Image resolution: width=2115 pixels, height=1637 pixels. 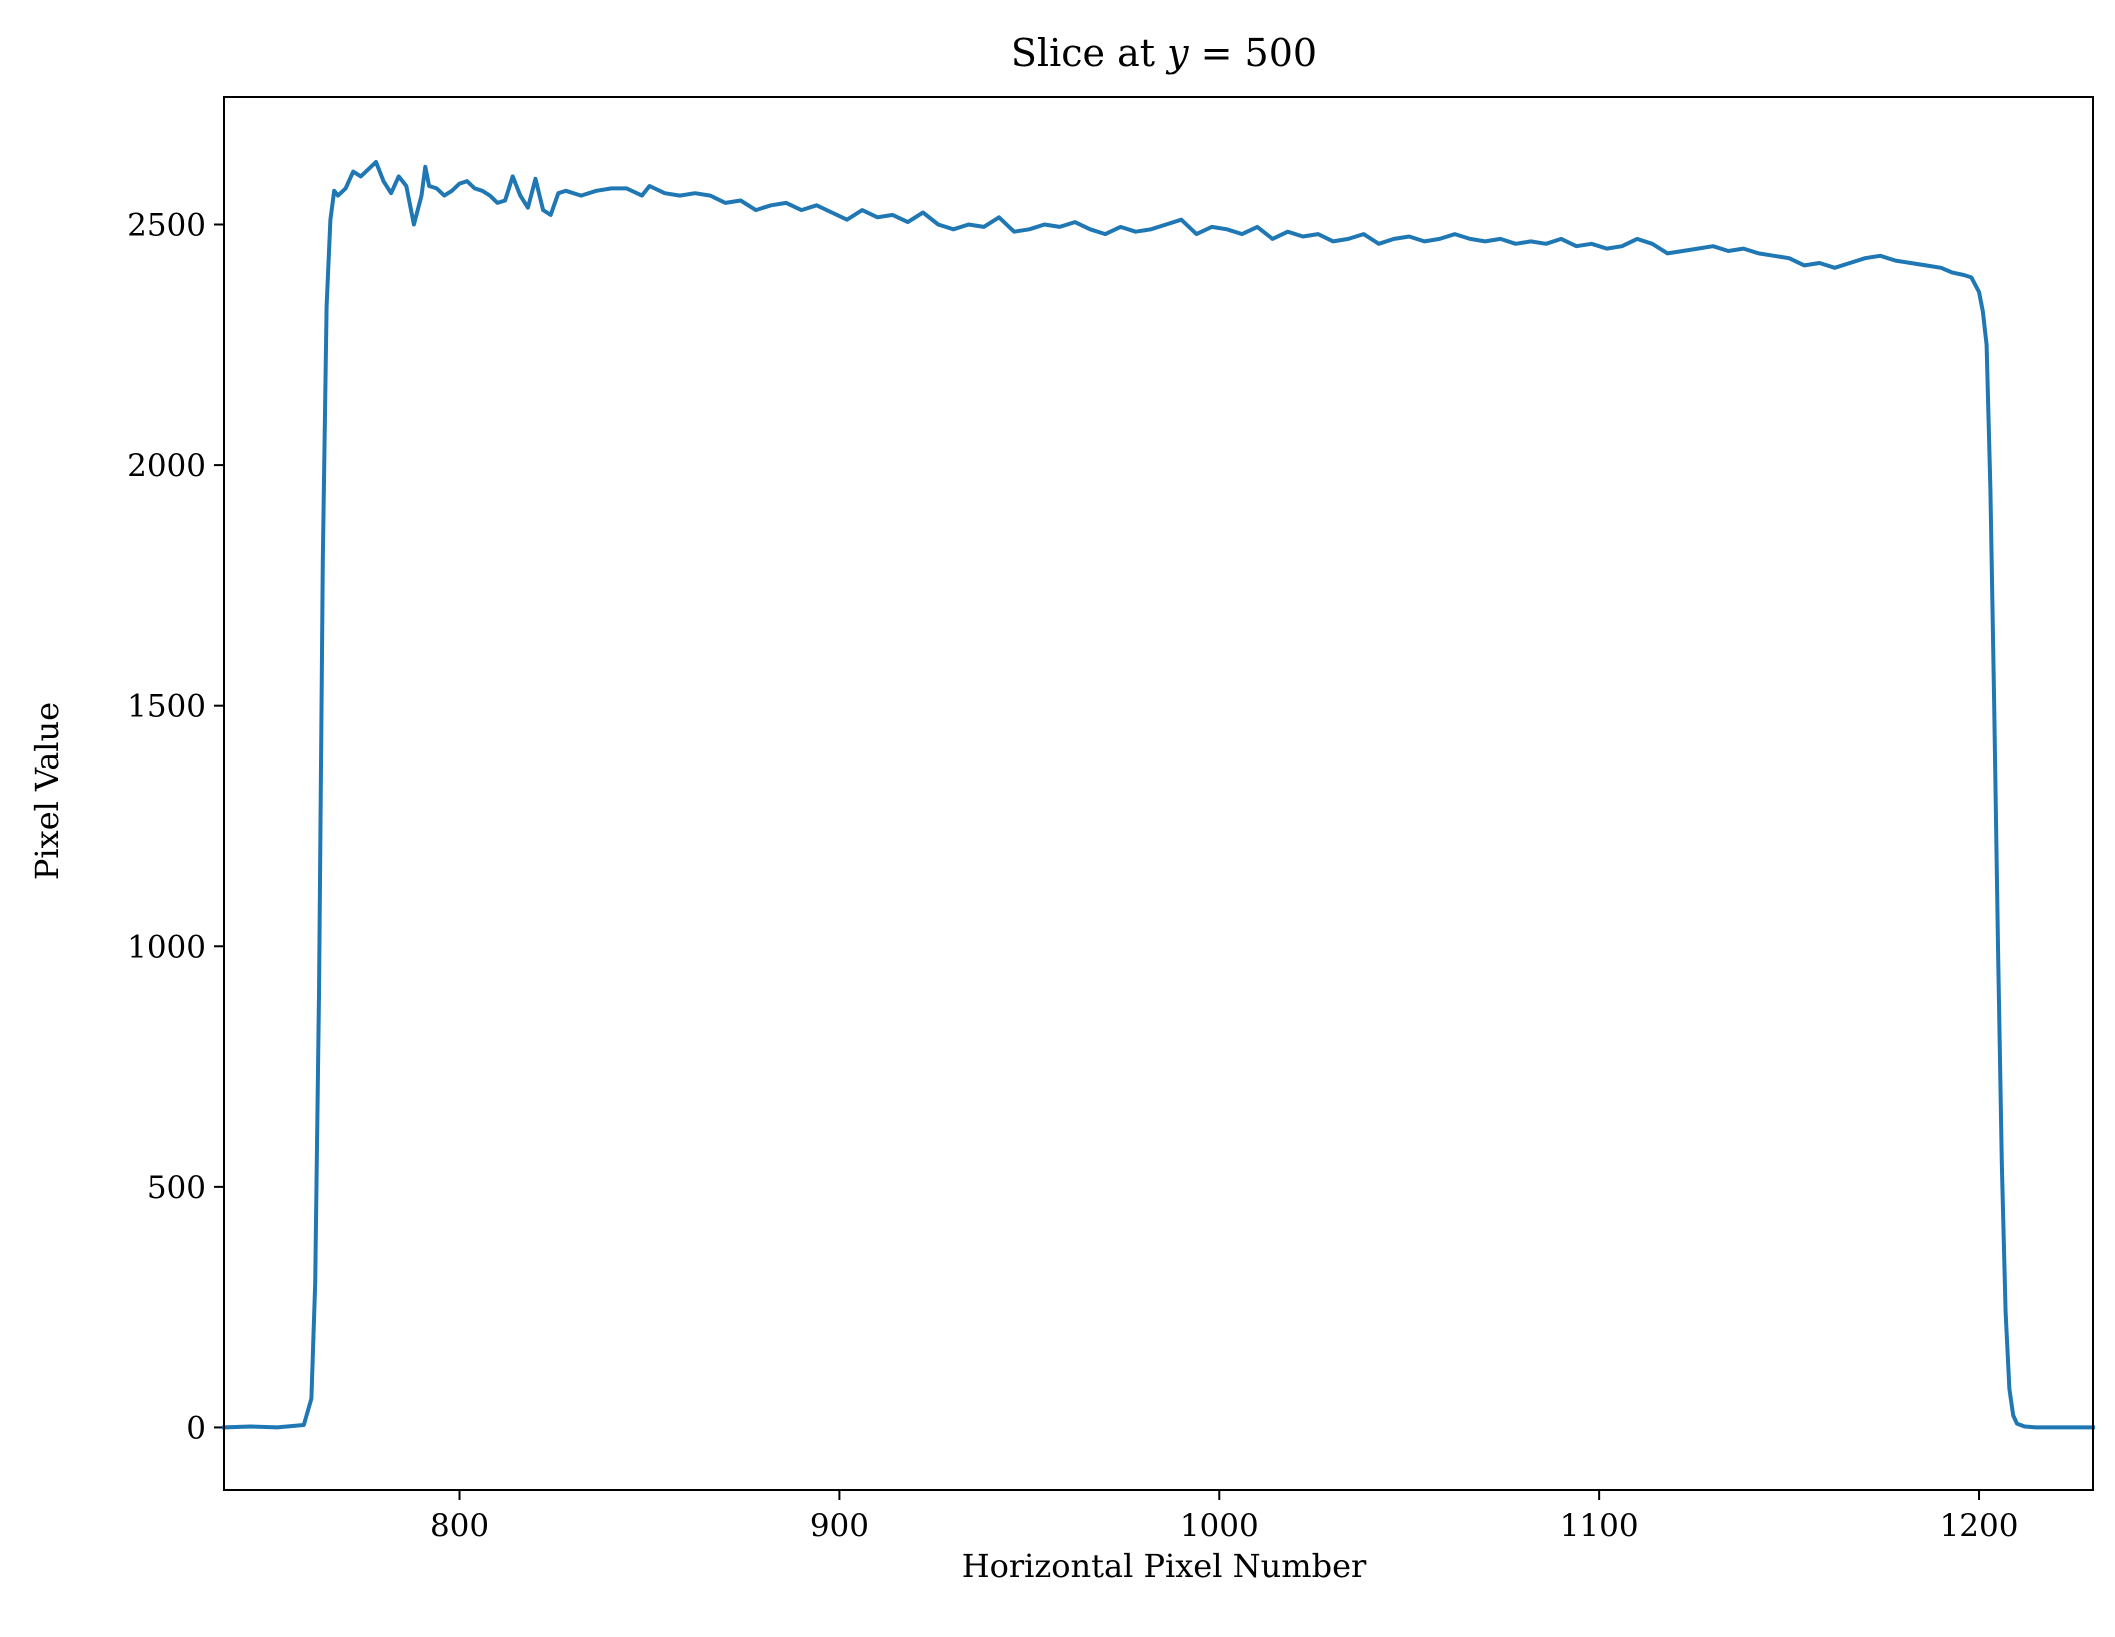 What do you see at coordinates (1164, 1566) in the screenshot?
I see `x-axis-label: Horizontal Pixel Number` at bounding box center [1164, 1566].